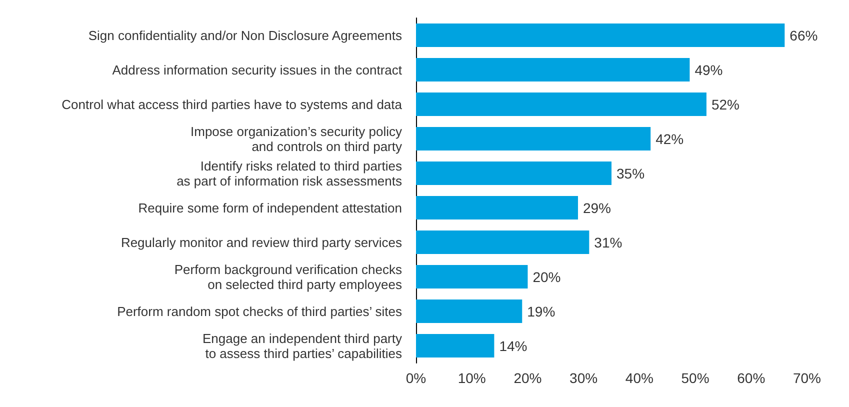 This screenshot has width=849, height=407. I want to click on x-tick-label: 40%, so click(639, 378).